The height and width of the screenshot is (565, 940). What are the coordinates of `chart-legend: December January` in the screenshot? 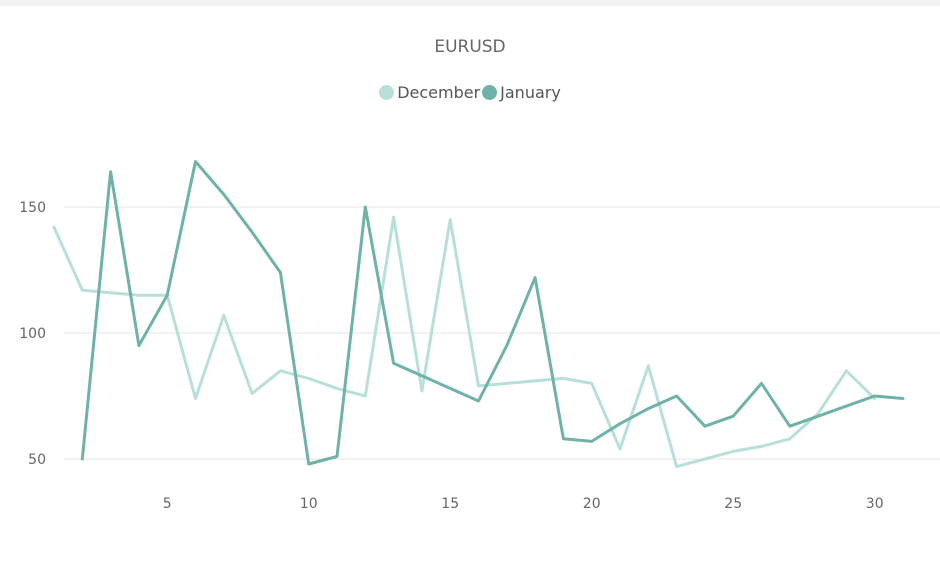 It's located at (470, 92).